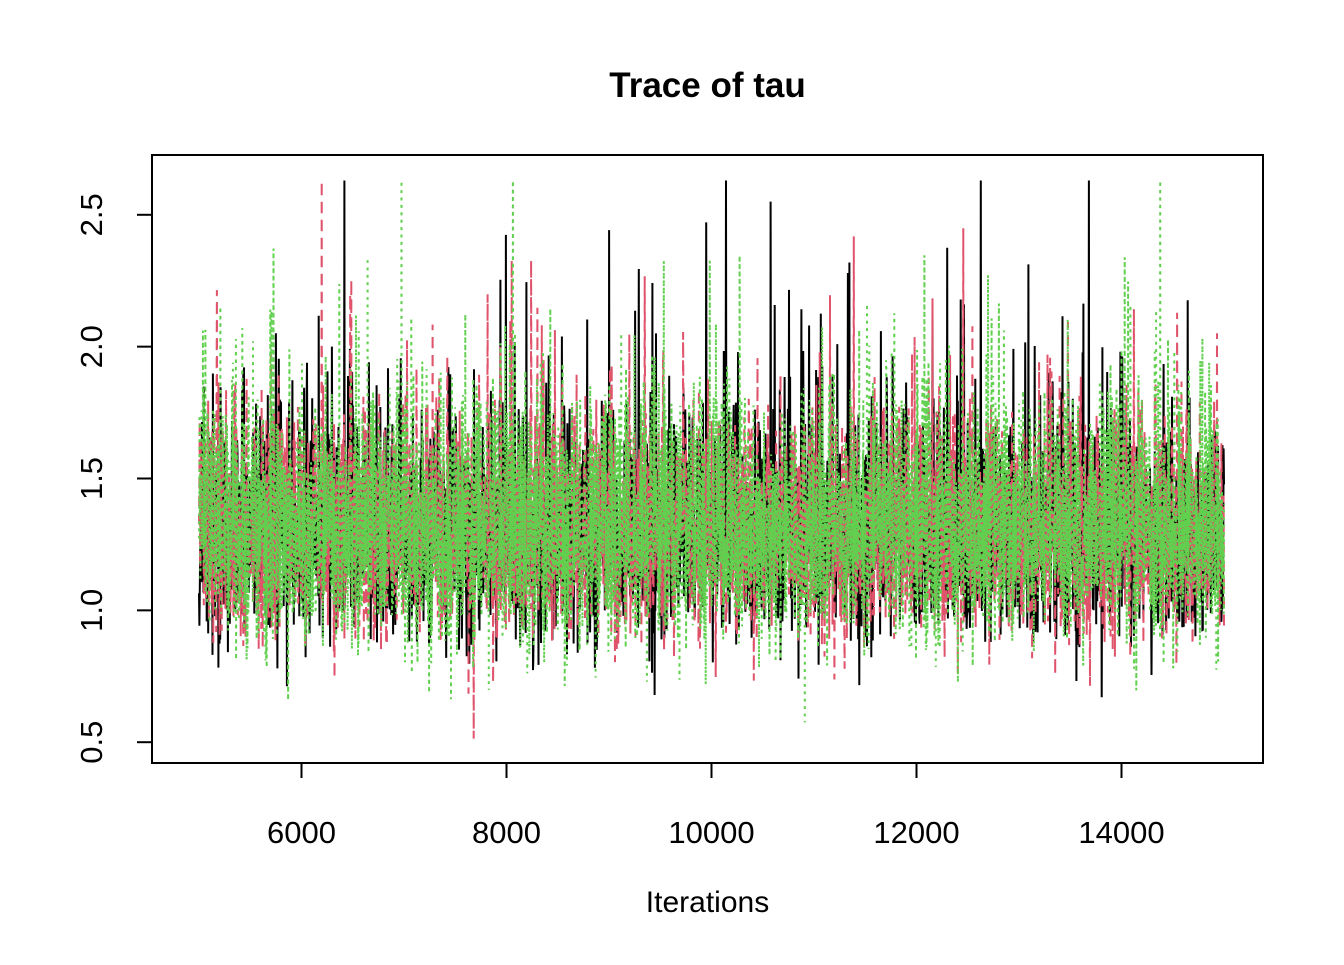  I want to click on x-tick-label: 12000, so click(916, 832).